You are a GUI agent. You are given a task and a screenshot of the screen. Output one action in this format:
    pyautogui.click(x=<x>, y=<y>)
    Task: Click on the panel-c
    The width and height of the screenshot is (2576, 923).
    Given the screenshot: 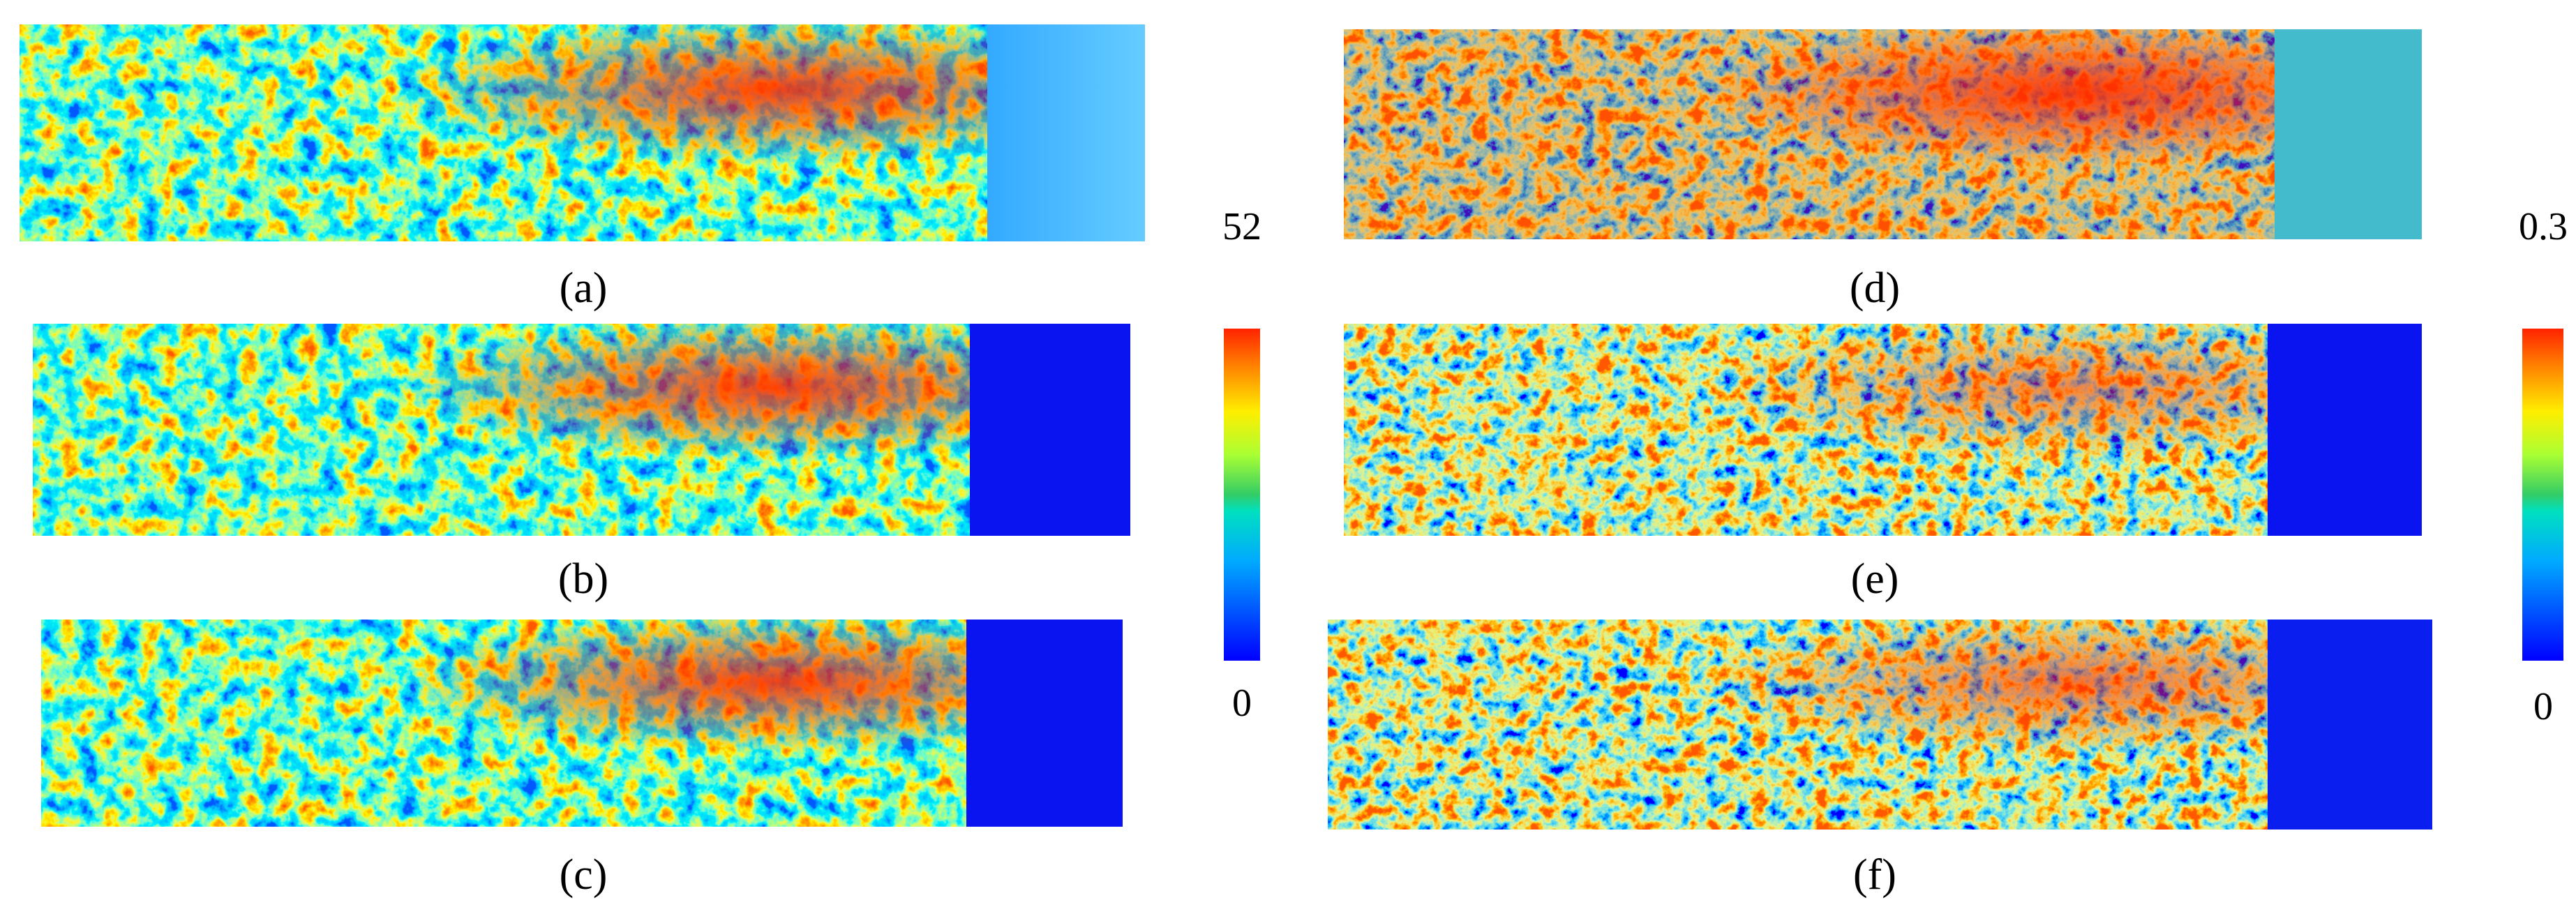 What is the action you would take?
    pyautogui.click(x=582, y=723)
    